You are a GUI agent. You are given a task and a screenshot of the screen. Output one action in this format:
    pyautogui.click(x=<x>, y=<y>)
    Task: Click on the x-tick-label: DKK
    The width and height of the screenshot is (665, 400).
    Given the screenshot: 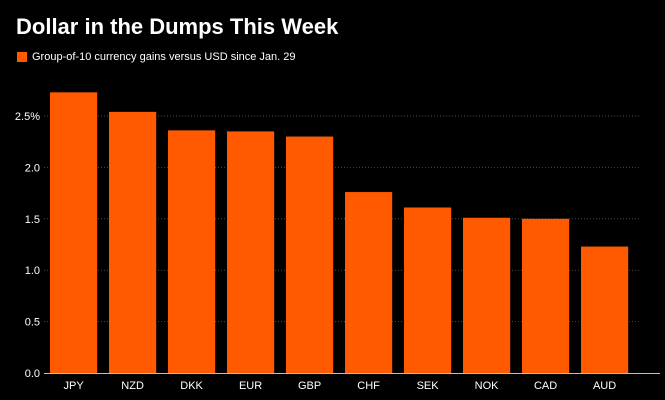 What is the action you would take?
    pyautogui.click(x=191, y=386)
    